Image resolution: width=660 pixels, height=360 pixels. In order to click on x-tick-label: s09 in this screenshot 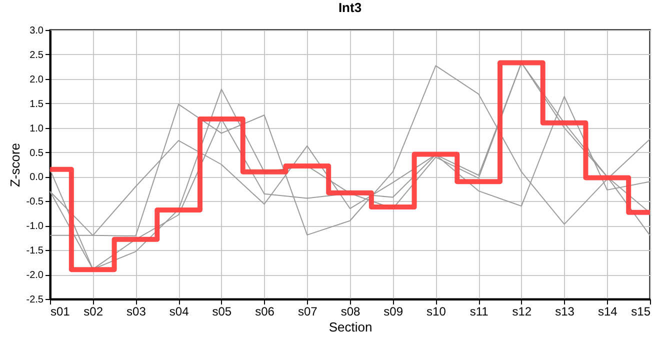, I will do `click(394, 311)`.